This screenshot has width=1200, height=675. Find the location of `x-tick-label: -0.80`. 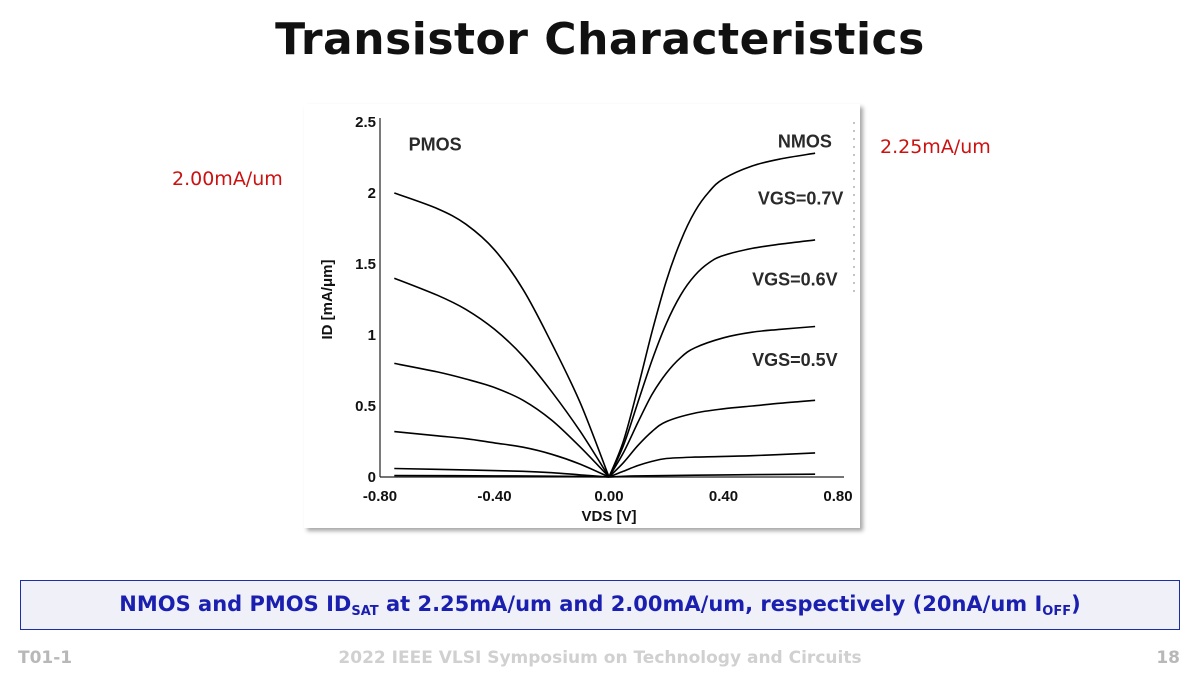

x-tick-label: -0.80 is located at coordinates (380, 496).